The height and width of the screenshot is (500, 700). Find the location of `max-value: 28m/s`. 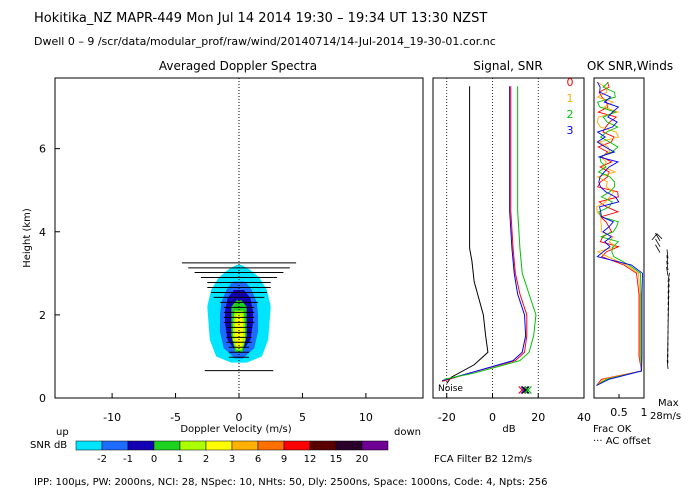

max-value: 28m/s is located at coordinates (665, 416).